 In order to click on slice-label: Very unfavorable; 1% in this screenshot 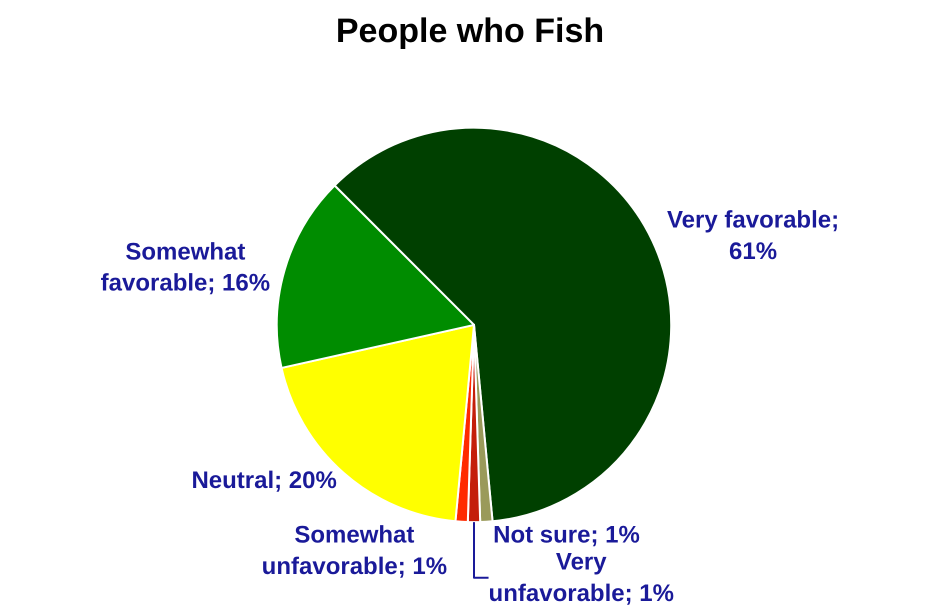, I will do `click(581, 577)`.